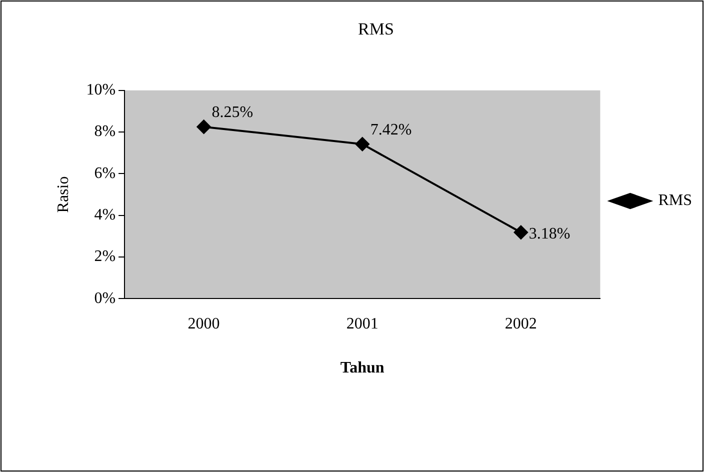  What do you see at coordinates (362, 368) in the screenshot?
I see `x-axis-title: Tahun` at bounding box center [362, 368].